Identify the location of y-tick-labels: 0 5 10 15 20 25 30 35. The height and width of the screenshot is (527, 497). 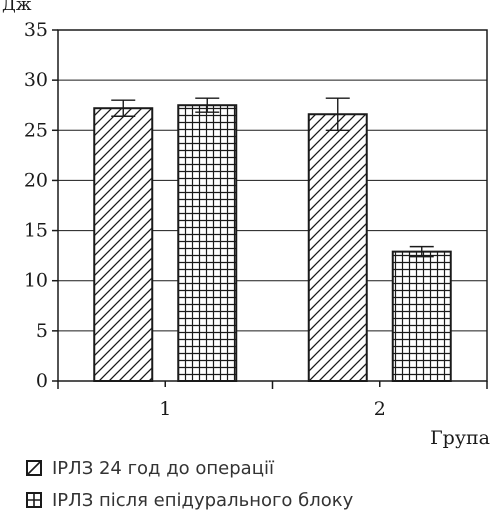
(36, 205).